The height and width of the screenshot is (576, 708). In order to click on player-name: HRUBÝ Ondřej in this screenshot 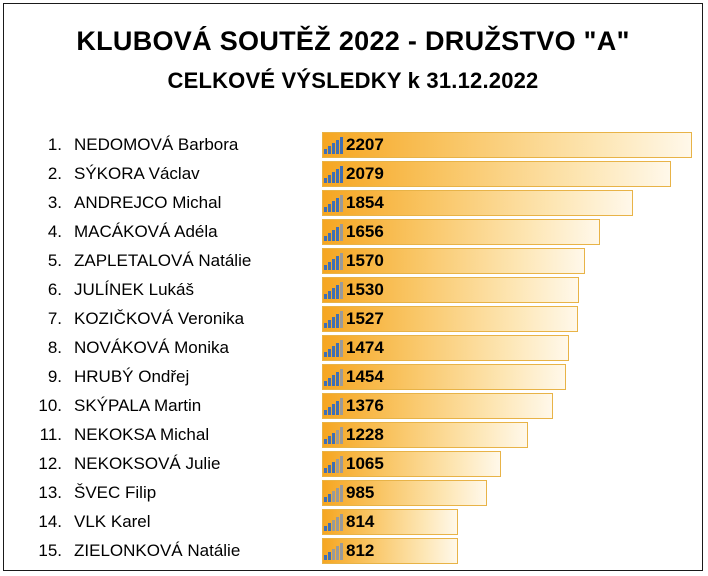, I will do `click(132, 376)`.